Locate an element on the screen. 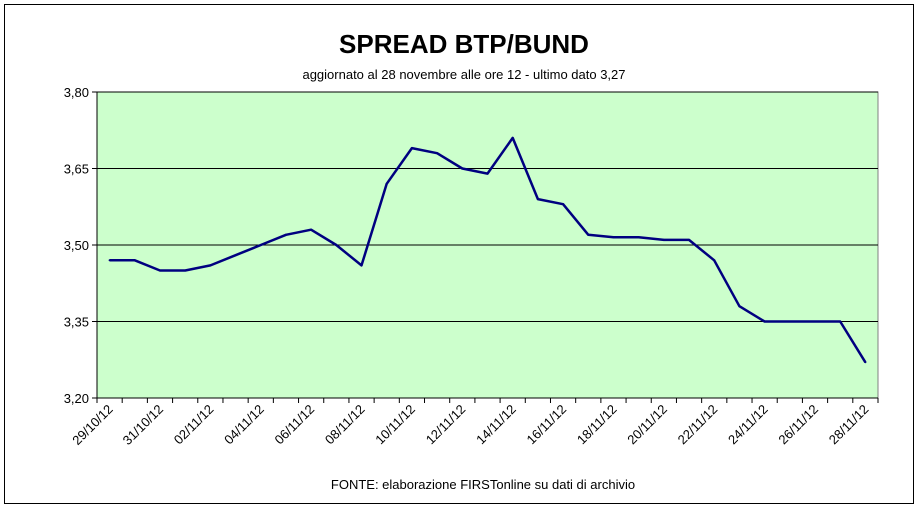  y-tick-label: 3,20 is located at coordinates (76, 398).